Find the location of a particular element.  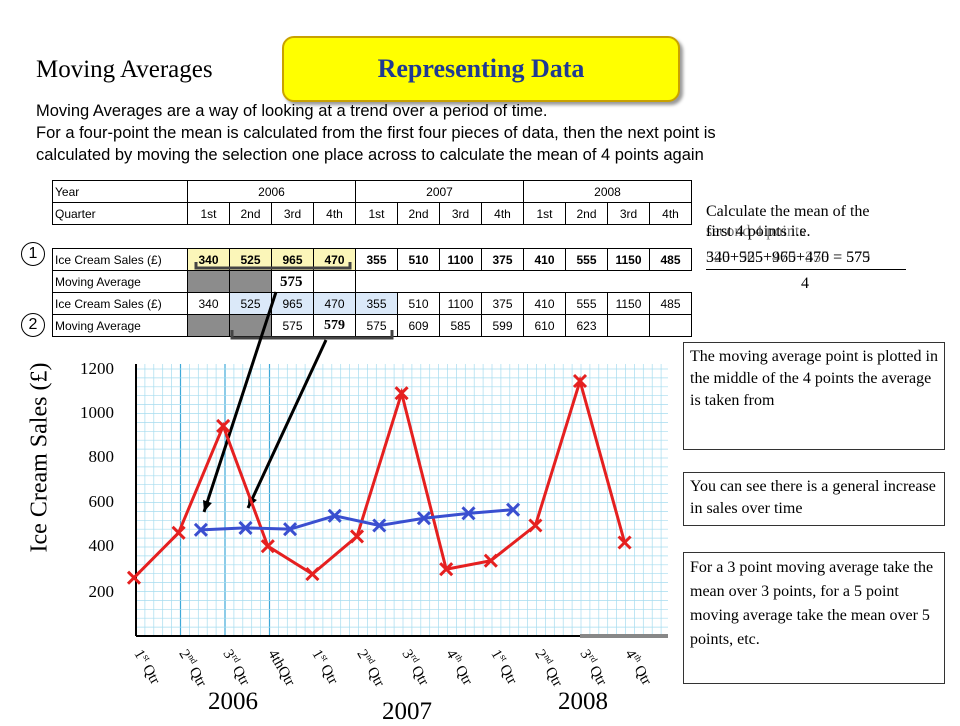

arrow-first-average-head is located at coordinates (207, 506).